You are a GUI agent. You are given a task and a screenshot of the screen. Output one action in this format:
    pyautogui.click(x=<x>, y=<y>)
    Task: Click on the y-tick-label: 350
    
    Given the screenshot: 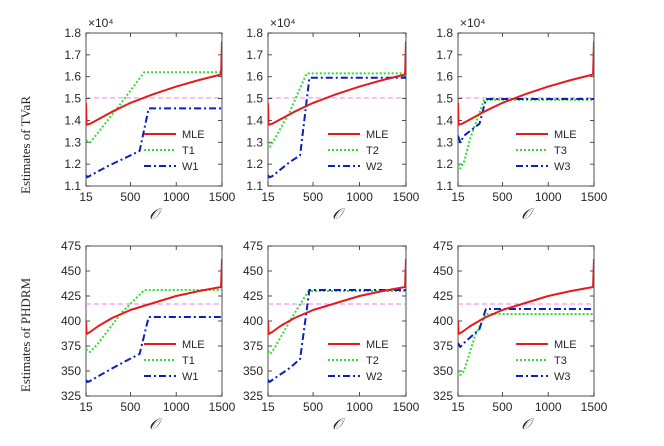 What is the action you would take?
    pyautogui.click(x=253, y=371)
    